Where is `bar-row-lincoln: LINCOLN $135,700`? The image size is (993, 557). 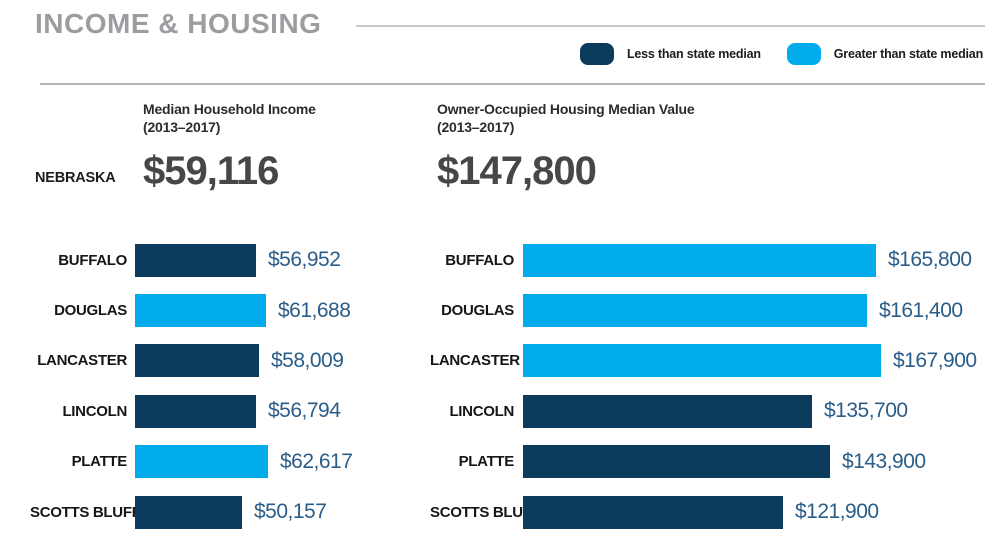 bar-row-lincoln: LINCOLN $135,700 is located at coordinates (711, 411).